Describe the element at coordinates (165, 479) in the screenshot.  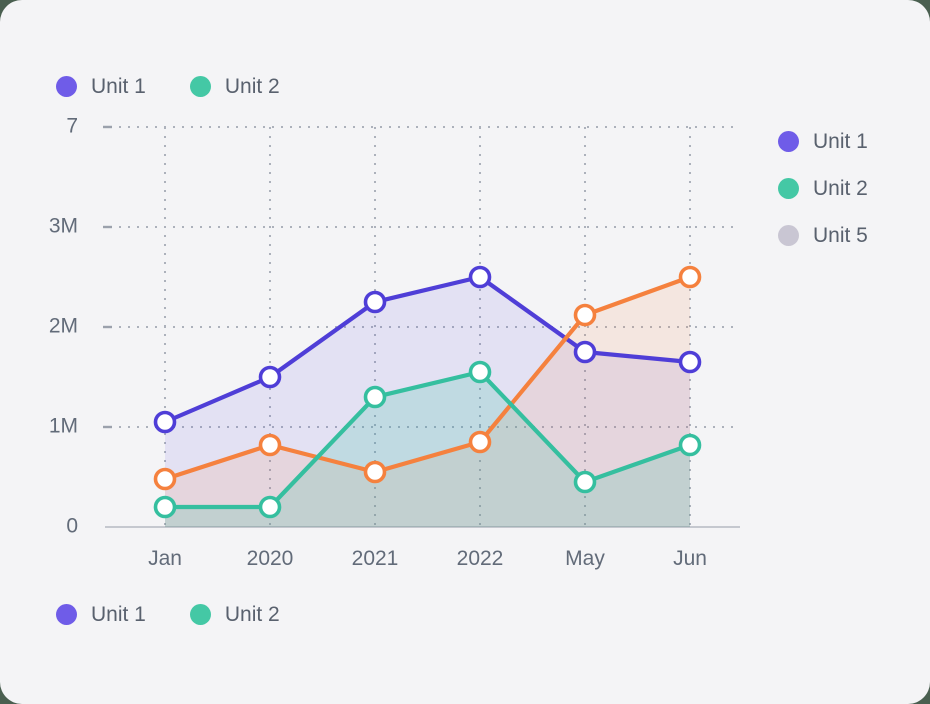
I see `data-point-unit-5-jan` at that location.